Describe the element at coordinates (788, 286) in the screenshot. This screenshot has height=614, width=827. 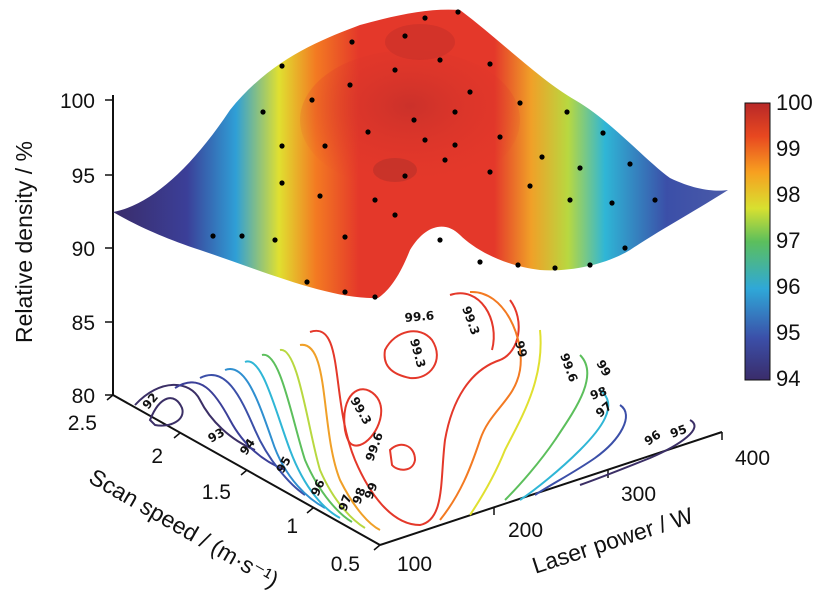
I see `colorbar-tick-4: 96` at that location.